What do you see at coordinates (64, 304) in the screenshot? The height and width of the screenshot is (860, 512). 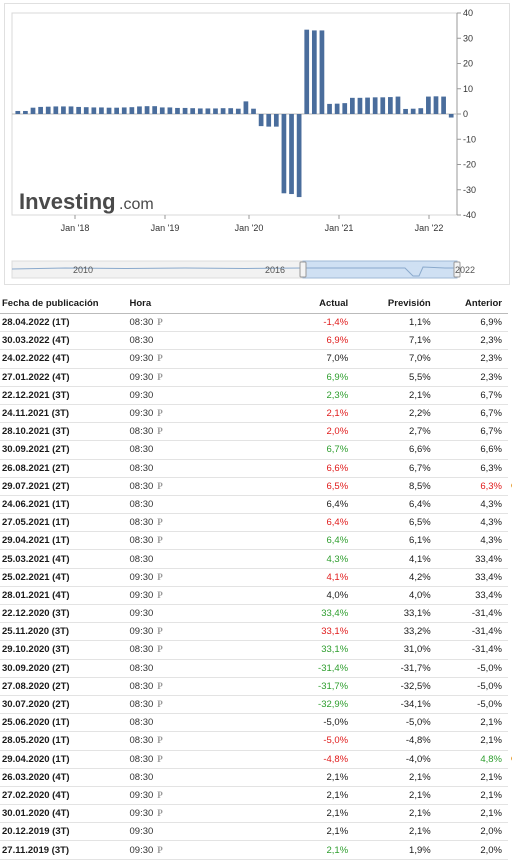 I see `header-date: Fecha de publicación` at bounding box center [64, 304].